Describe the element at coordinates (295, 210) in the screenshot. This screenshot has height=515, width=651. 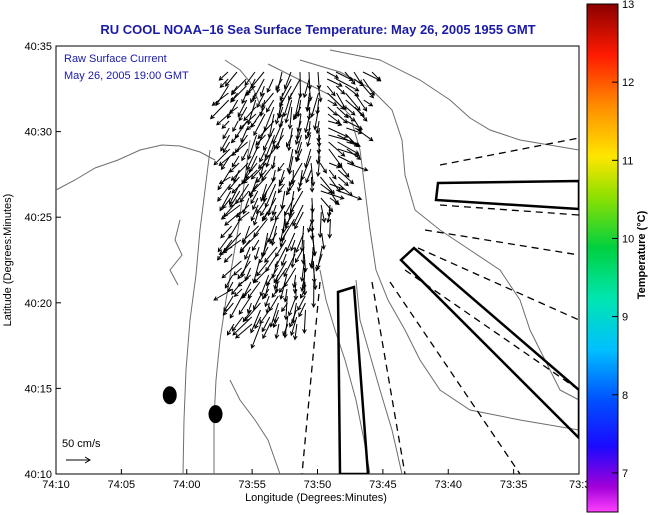
I see `surface-current-vectors` at that location.